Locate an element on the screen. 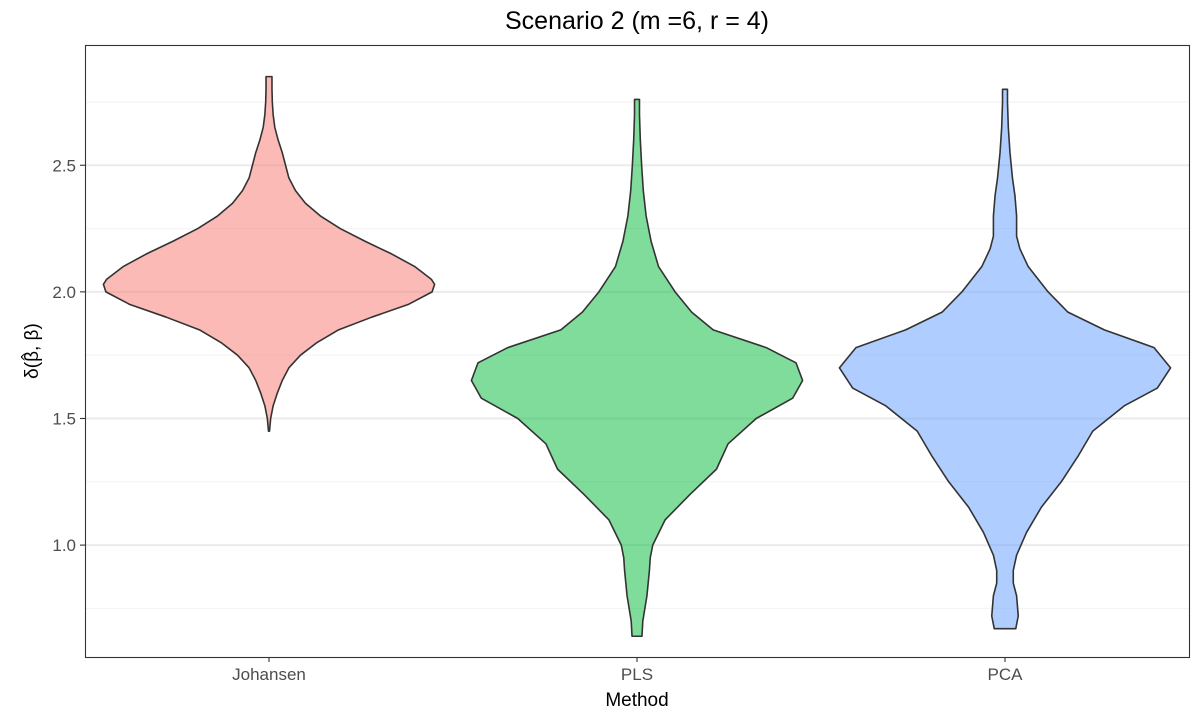 This screenshot has height=720, width=1200. y-tick-label: 2.5 is located at coordinates (64, 165).